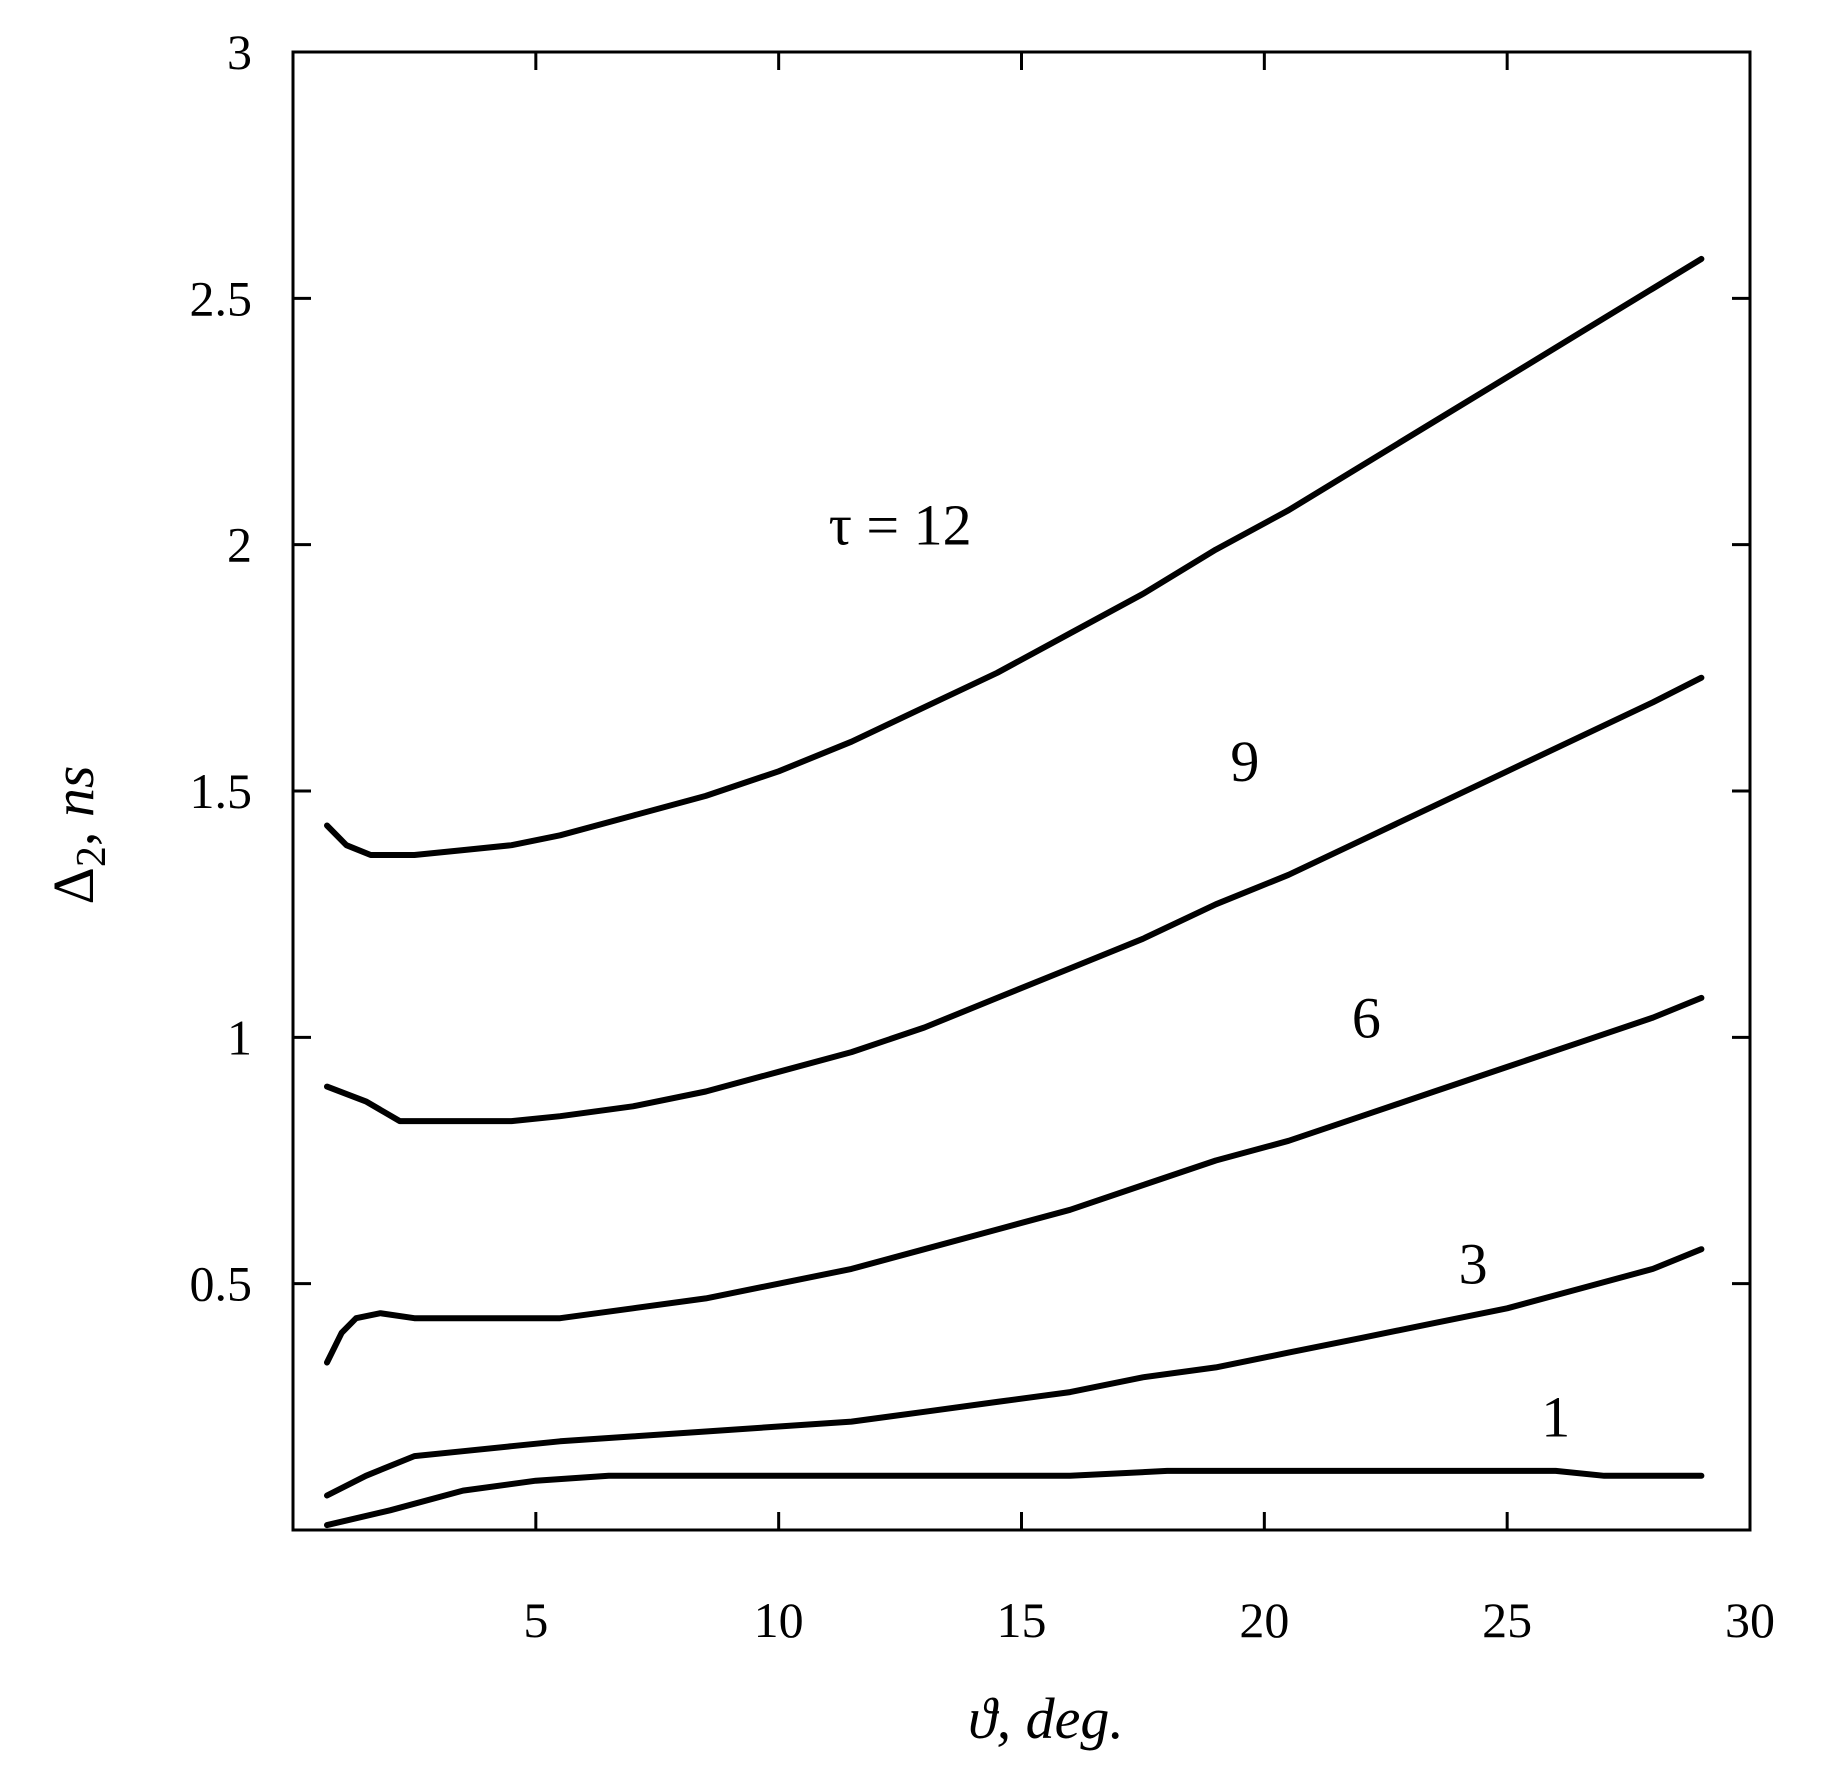 The width and height of the screenshot is (1822, 1784). I want to click on x-axis-unit: , deg., so click(1060, 1718).